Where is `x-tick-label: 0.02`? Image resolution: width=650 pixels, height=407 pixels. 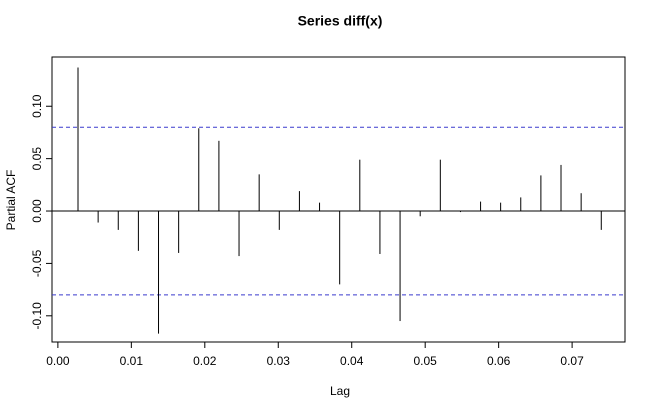
x-tick-label: 0.02 is located at coordinates (205, 361).